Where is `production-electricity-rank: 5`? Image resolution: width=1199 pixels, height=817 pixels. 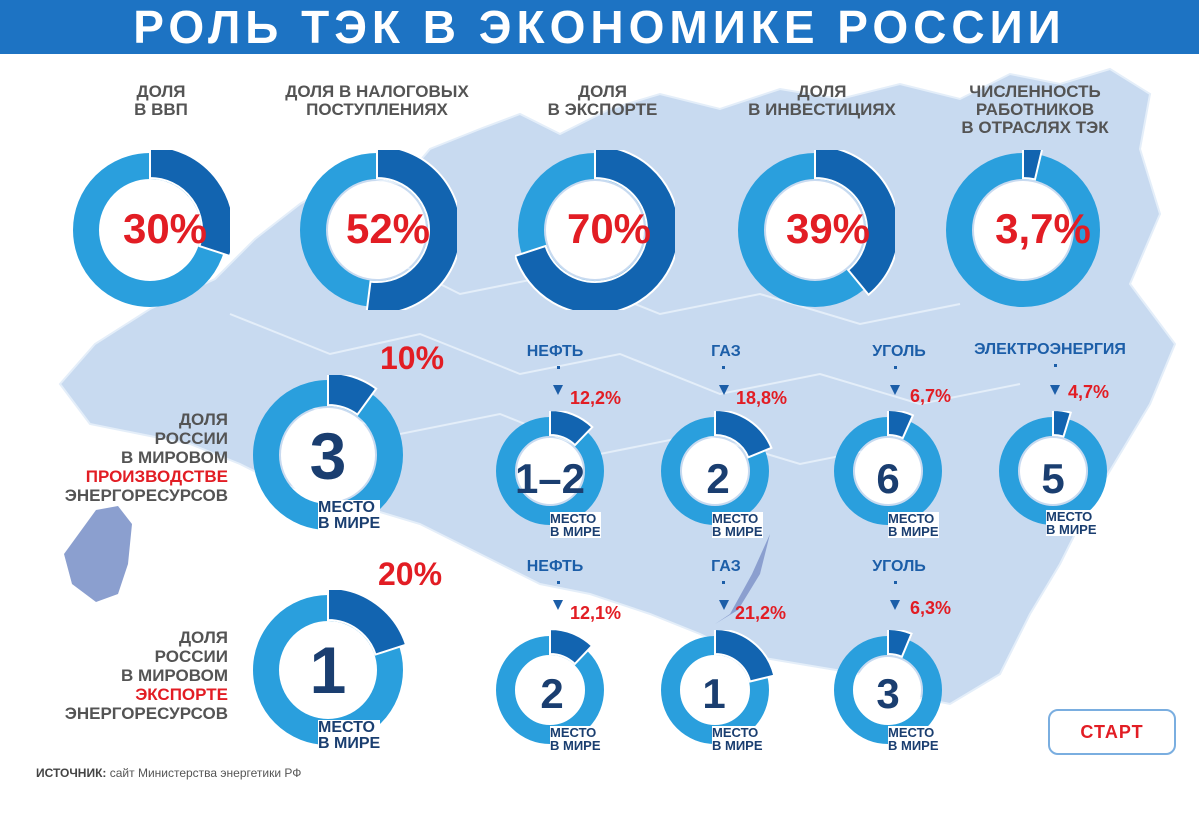
production-electricity-rank: 5 is located at coordinates (1053, 478).